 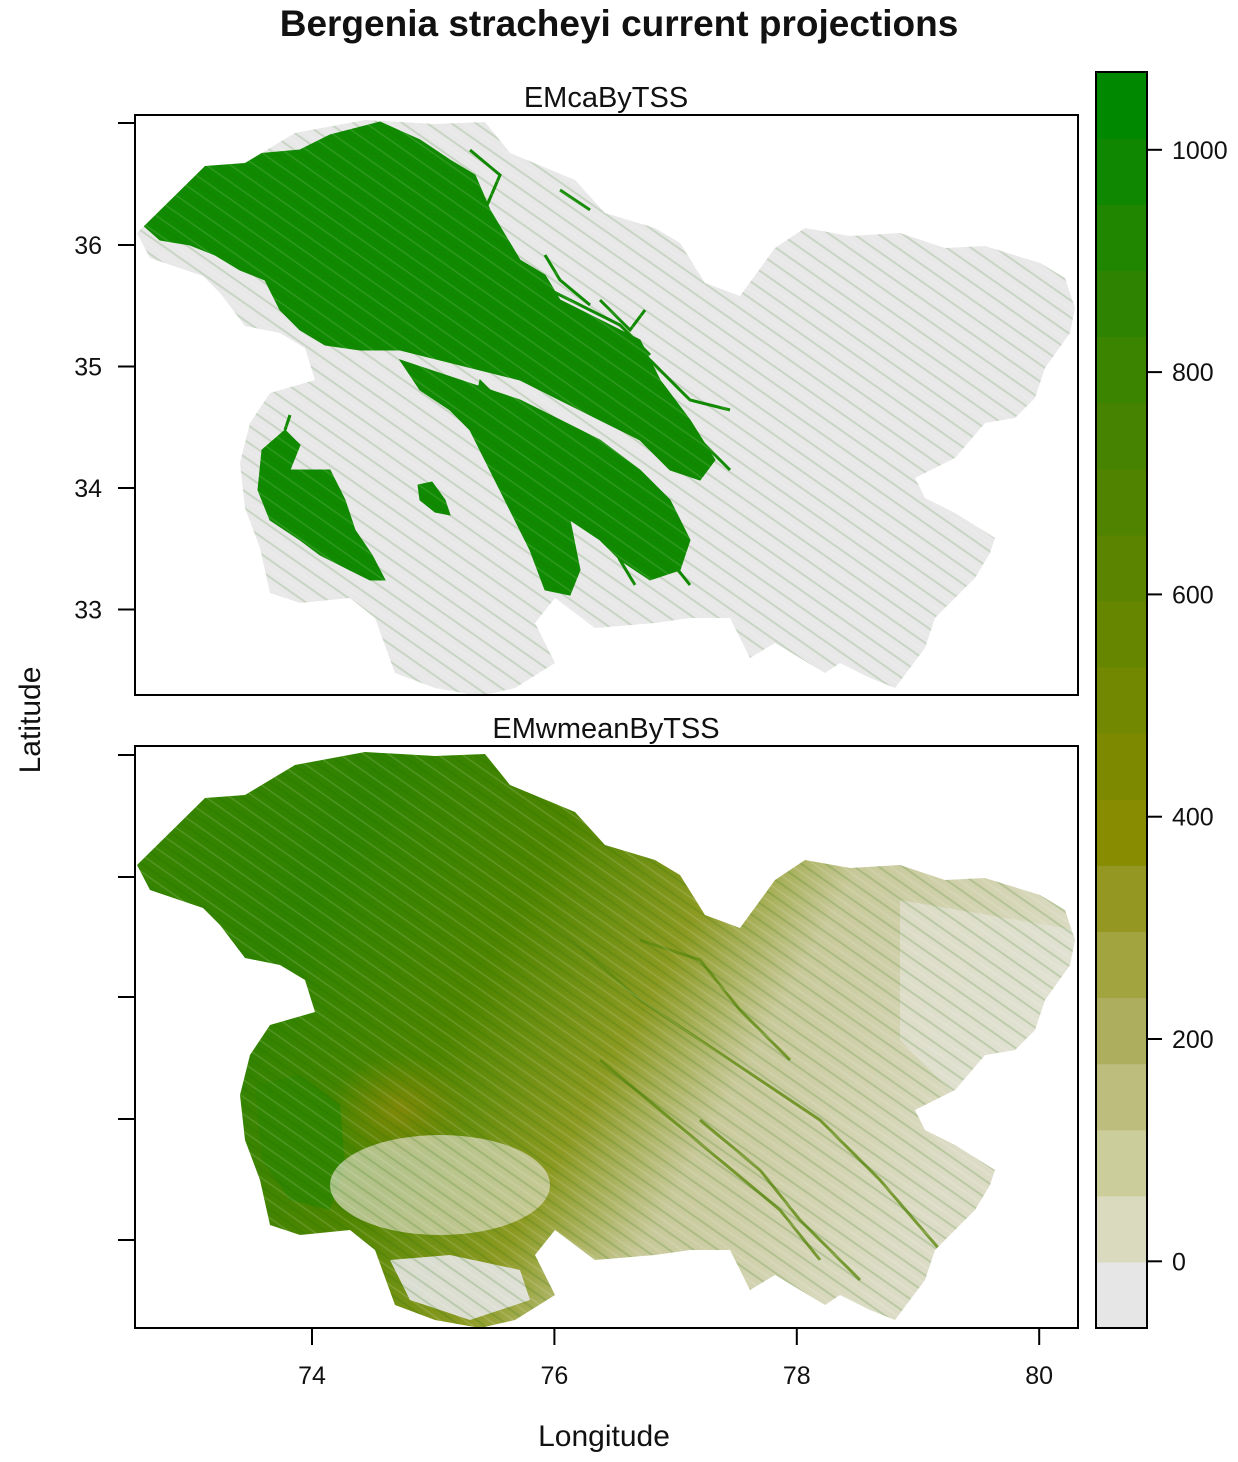 What do you see at coordinates (1179, 1262) in the screenshot?
I see `colorbar-tick-label: 0` at bounding box center [1179, 1262].